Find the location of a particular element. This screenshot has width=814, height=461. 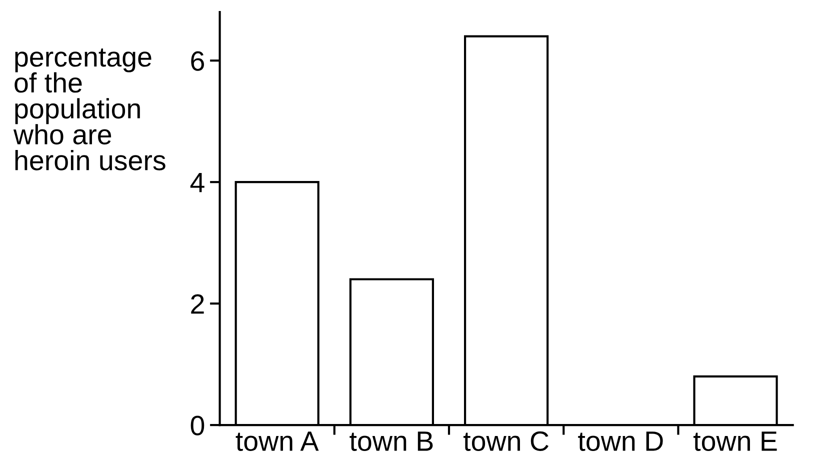

y-tick-label: 6 is located at coordinates (197, 61).